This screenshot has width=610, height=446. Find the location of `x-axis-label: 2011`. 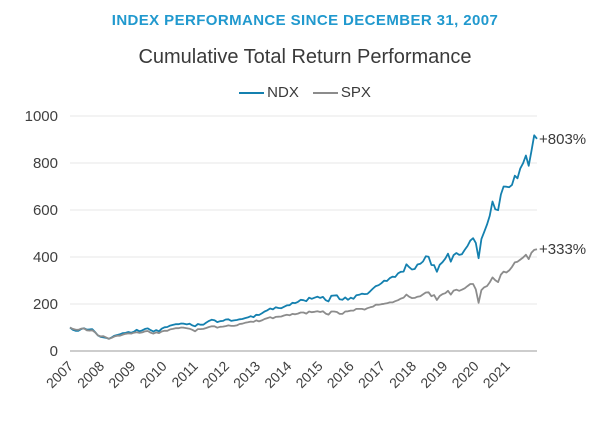

x-axis-label: 2011 is located at coordinates (184, 374).